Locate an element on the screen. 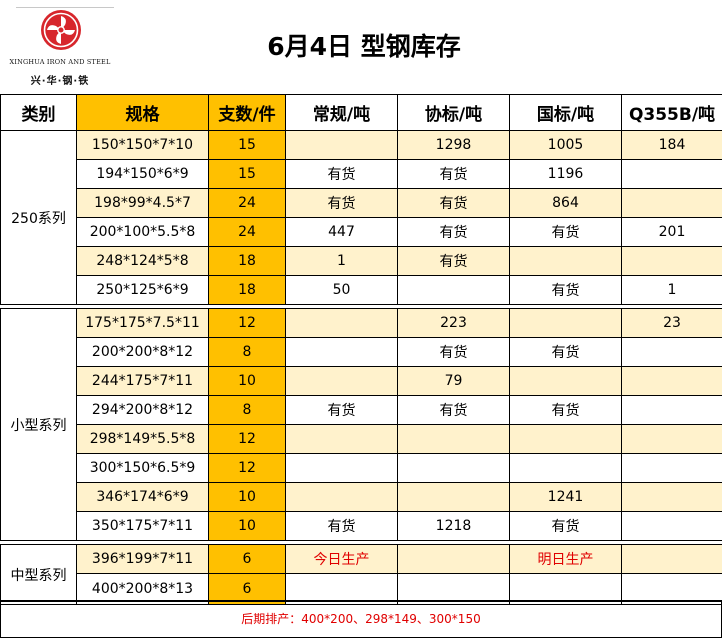 The width and height of the screenshot is (722, 638). sheet-header: XINGHUA IRON AND STEEL 兴·华·钢·铁 6月4日 型钢库存 is located at coordinates (361, 47).